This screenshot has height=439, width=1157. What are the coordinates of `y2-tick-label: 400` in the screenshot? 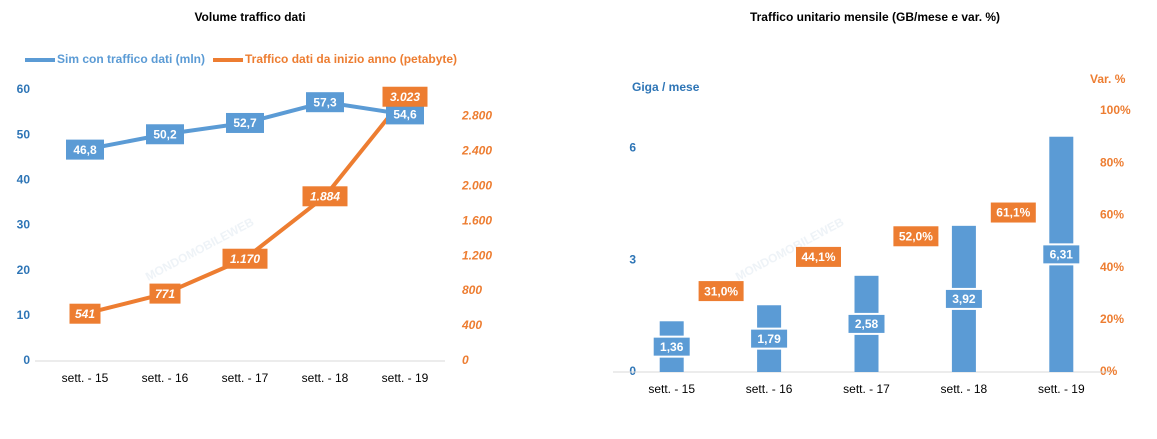 It's located at (471, 325).